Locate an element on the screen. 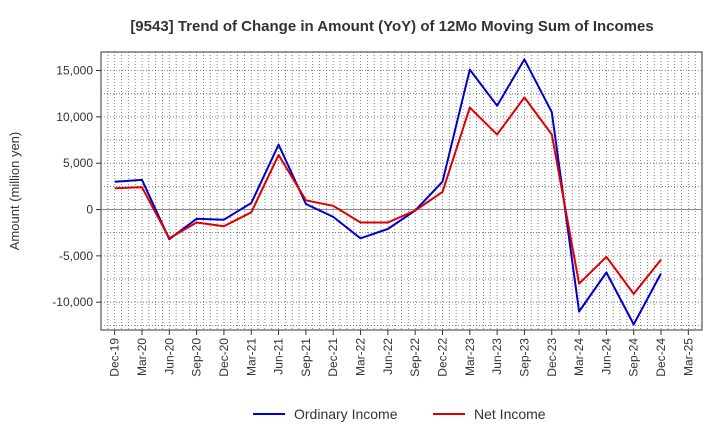 The image size is (720, 440). x-tick-label: Mar-22 is located at coordinates (361, 357).